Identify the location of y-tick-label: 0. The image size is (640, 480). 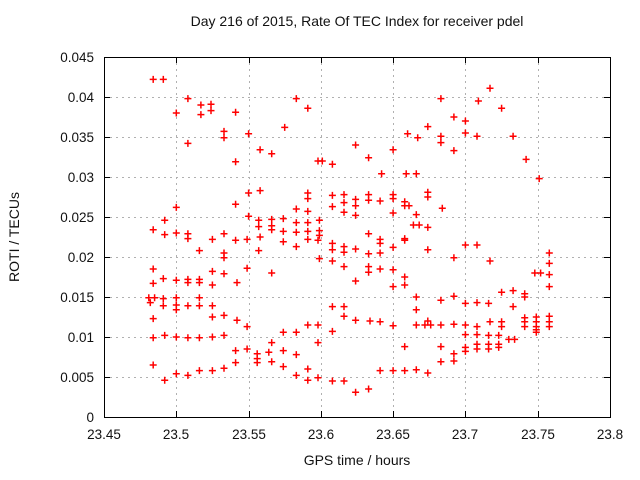
(90, 417).